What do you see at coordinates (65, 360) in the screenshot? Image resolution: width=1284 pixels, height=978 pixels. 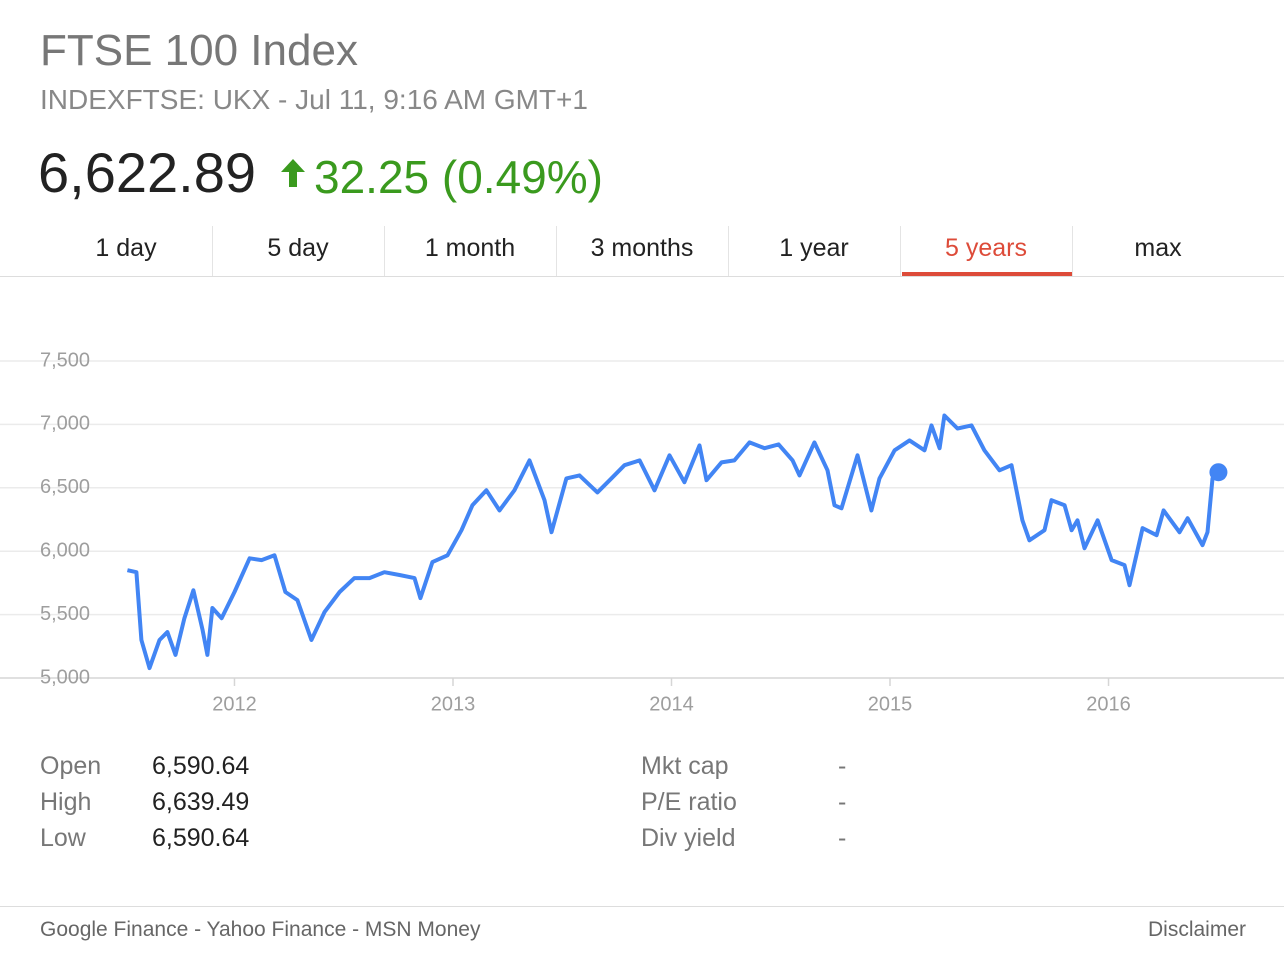 I see `y-tick-label: 7,500` at bounding box center [65, 360].